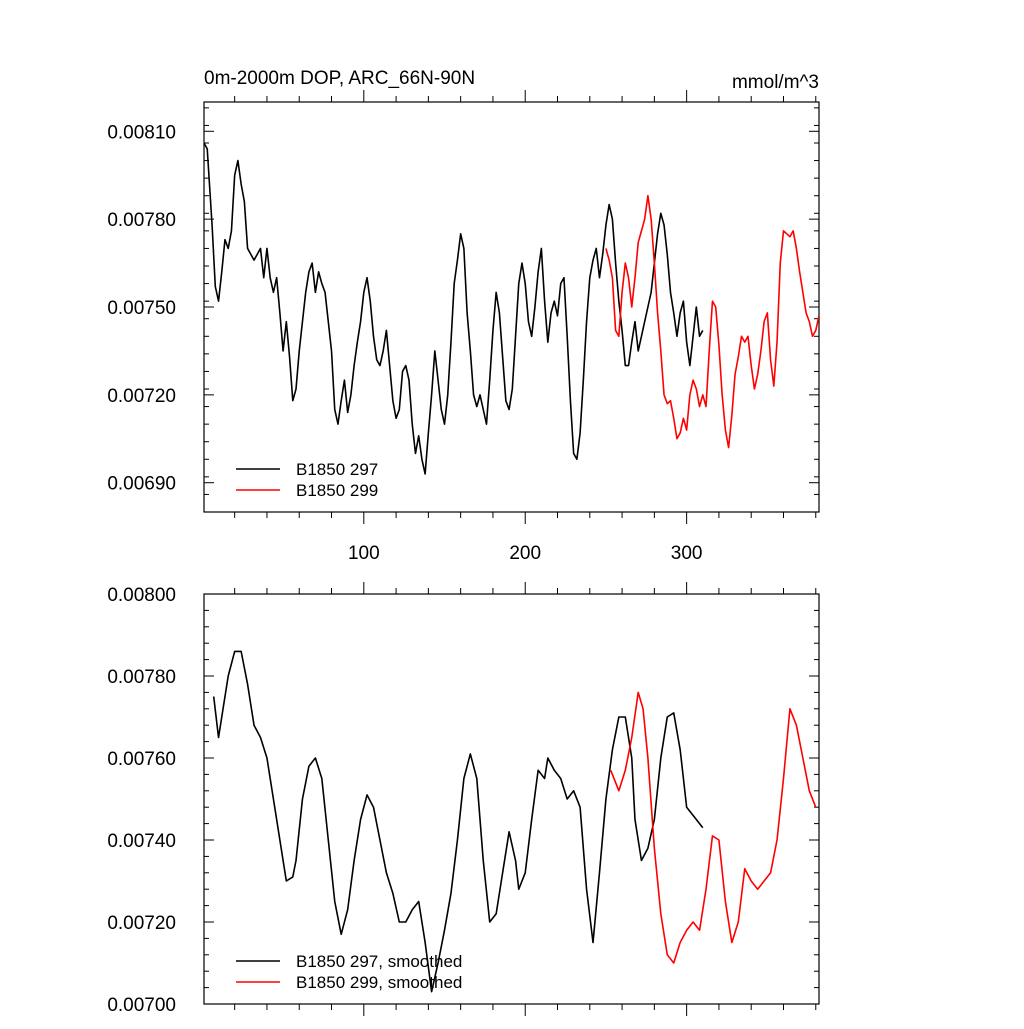 This screenshot has width=1024, height=1029. Describe the element at coordinates (141, 759) in the screenshot. I see `y-tick-label: 0.00760` at that location.